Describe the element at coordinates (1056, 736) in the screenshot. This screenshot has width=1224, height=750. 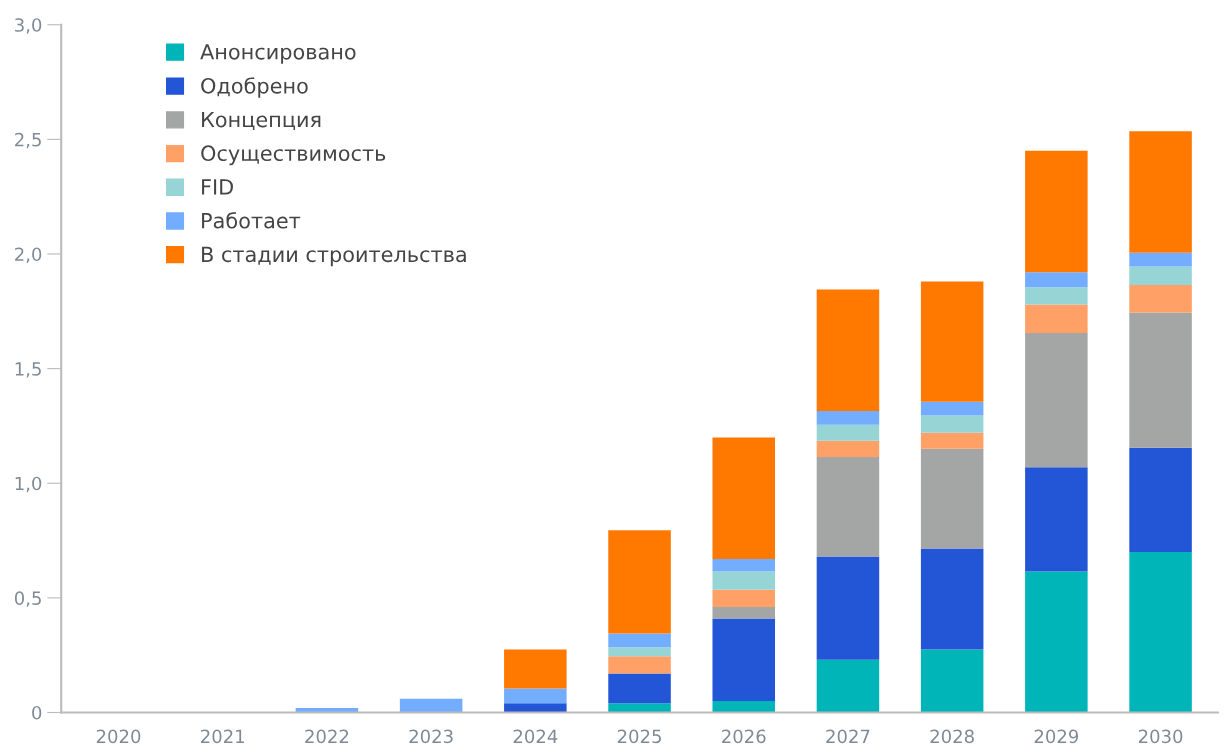
I see `x-tick-label: 2029` at that location.